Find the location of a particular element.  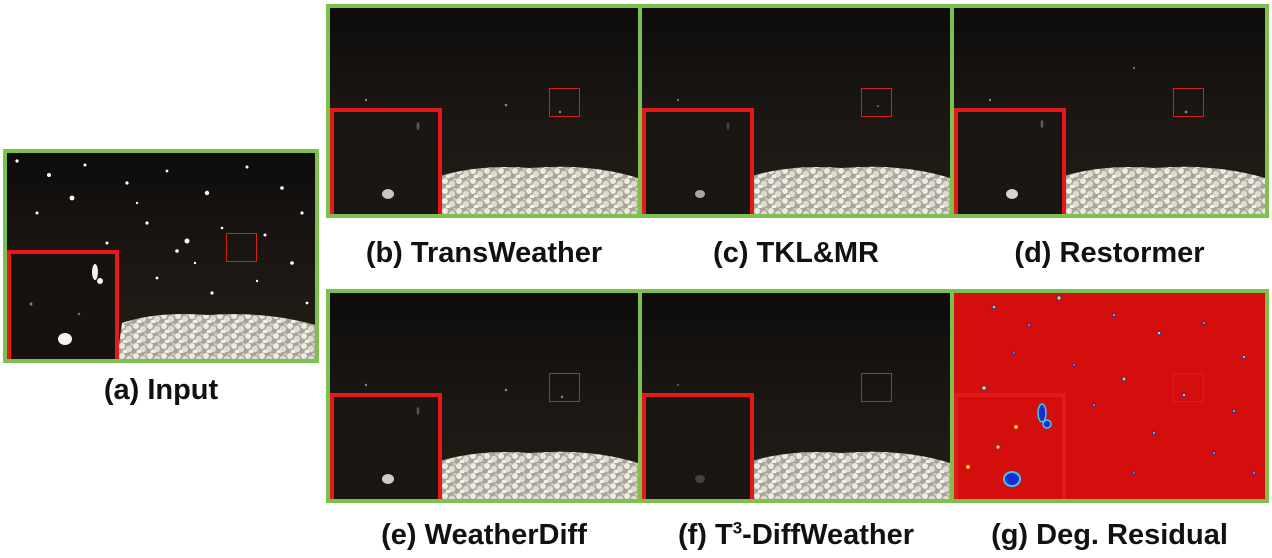

caption-t3-prefix: (f) T is located at coordinates (705, 535).